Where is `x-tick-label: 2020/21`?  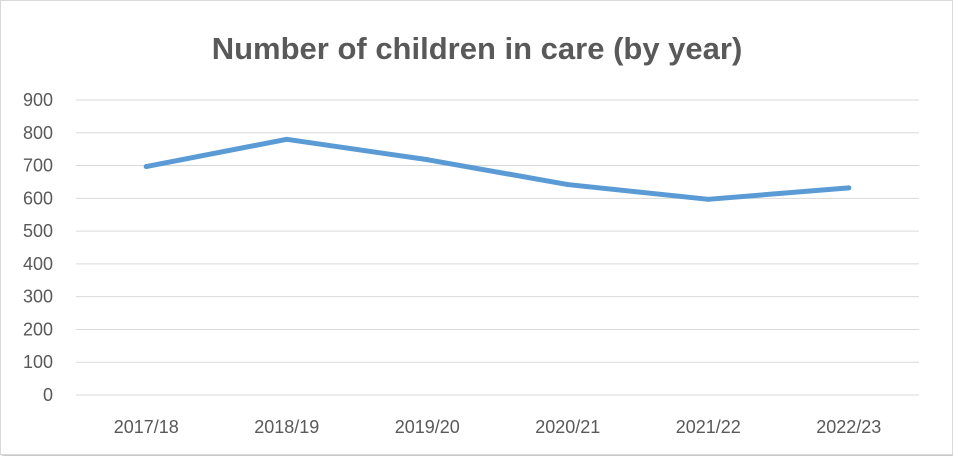 x-tick-label: 2020/21 is located at coordinates (567, 427).